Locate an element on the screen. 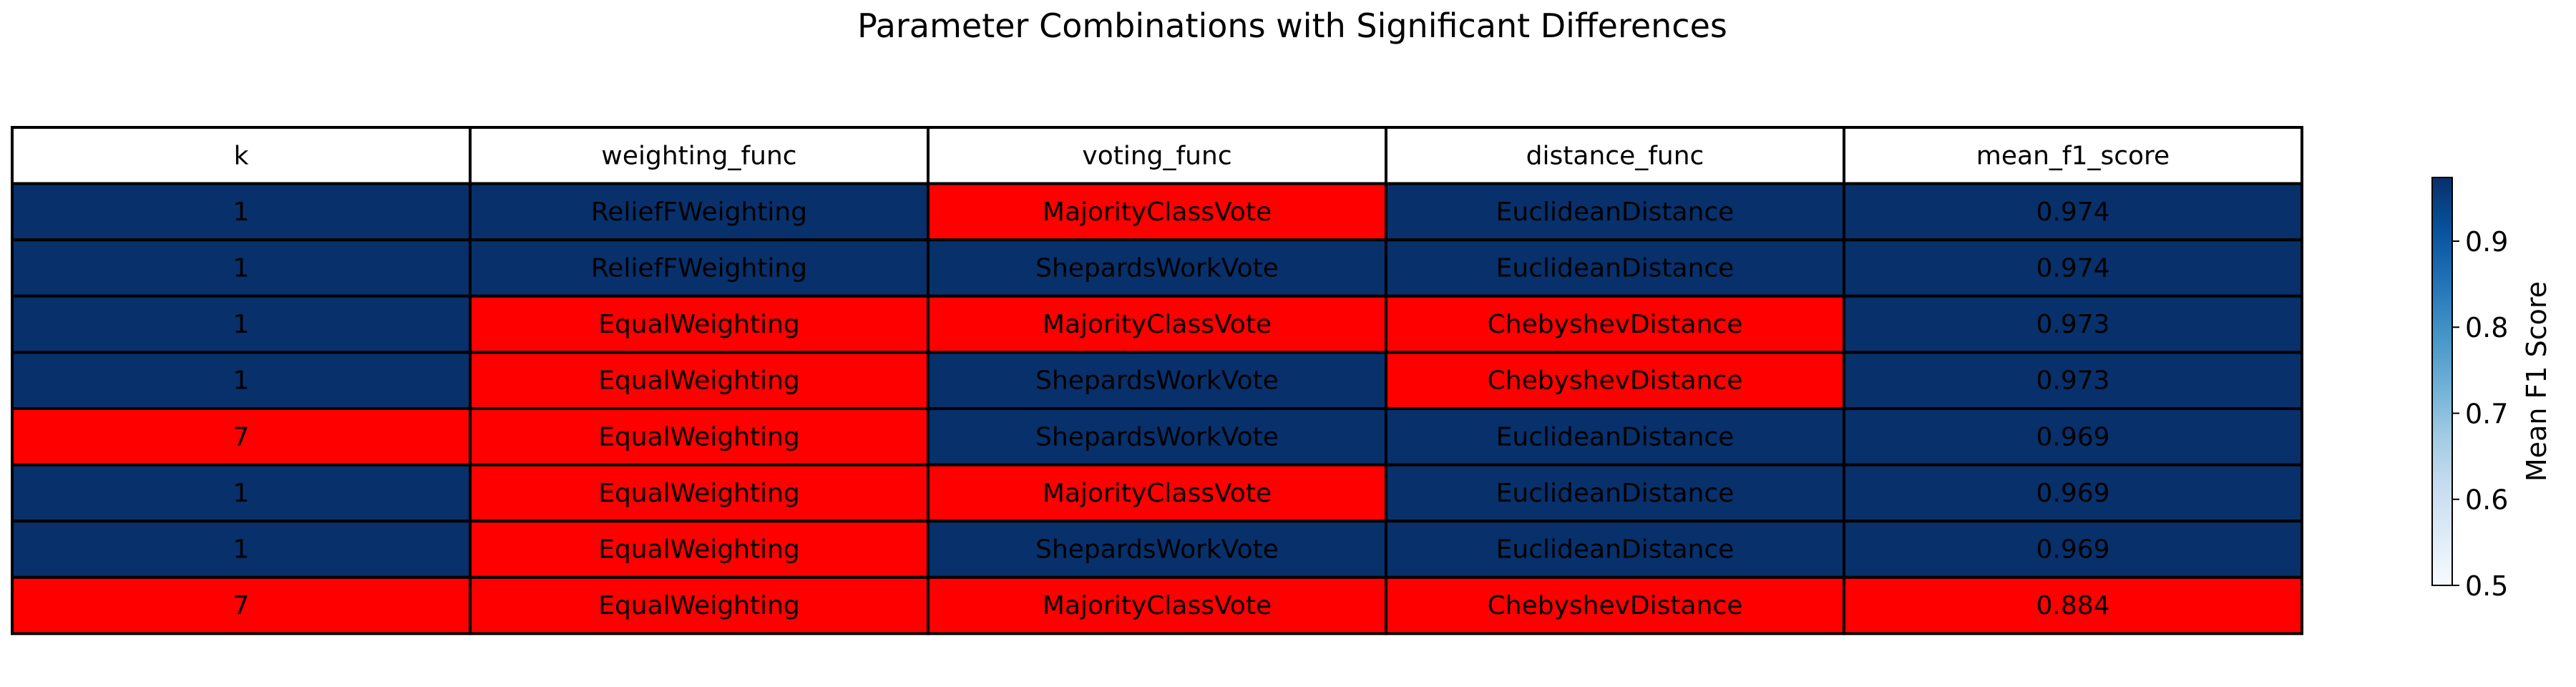 This screenshot has width=2576, height=687. colorbar-tick-label: 0.7 is located at coordinates (2486, 413).